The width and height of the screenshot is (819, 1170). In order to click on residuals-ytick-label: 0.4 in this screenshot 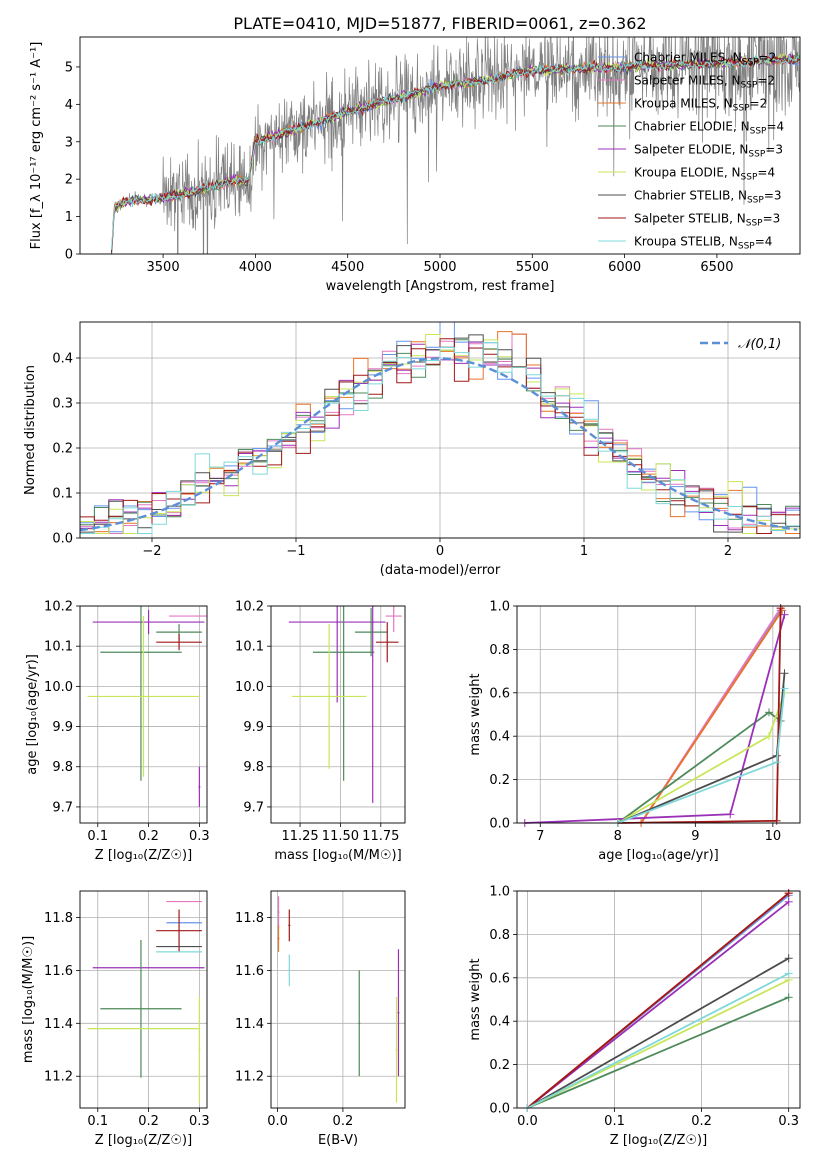, I will do `click(62, 359)`.